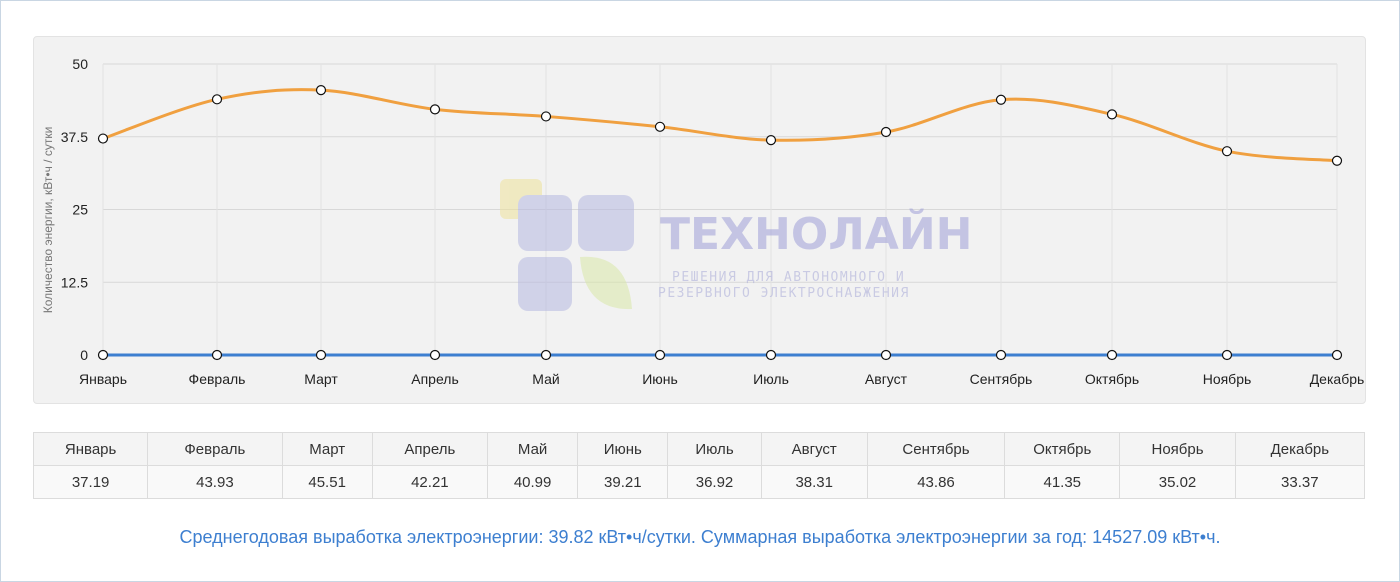  What do you see at coordinates (720, 125) in the screenshot?
I see `series-line-energy` at bounding box center [720, 125].